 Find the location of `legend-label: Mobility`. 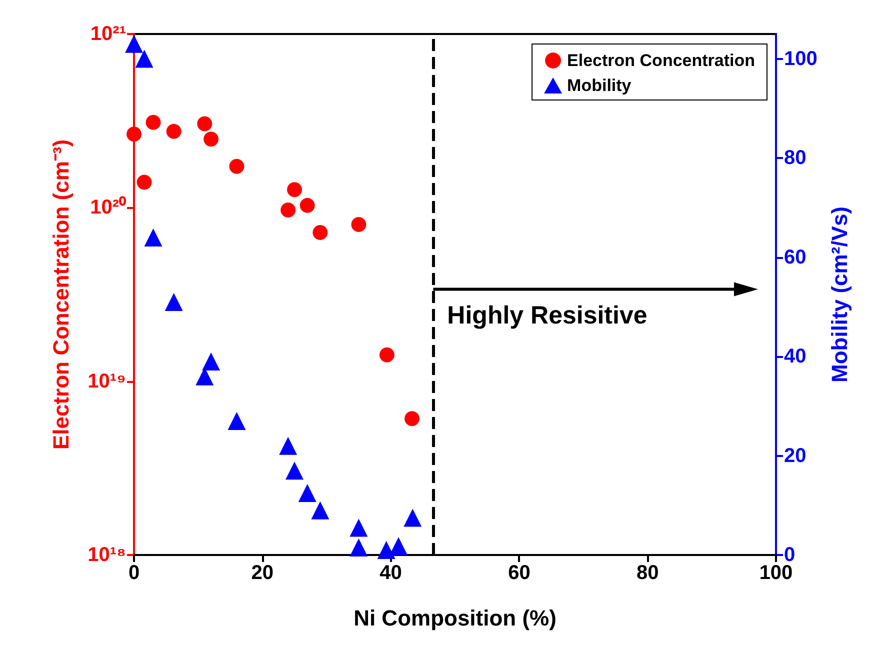

legend-label: Mobility is located at coordinates (599, 85).